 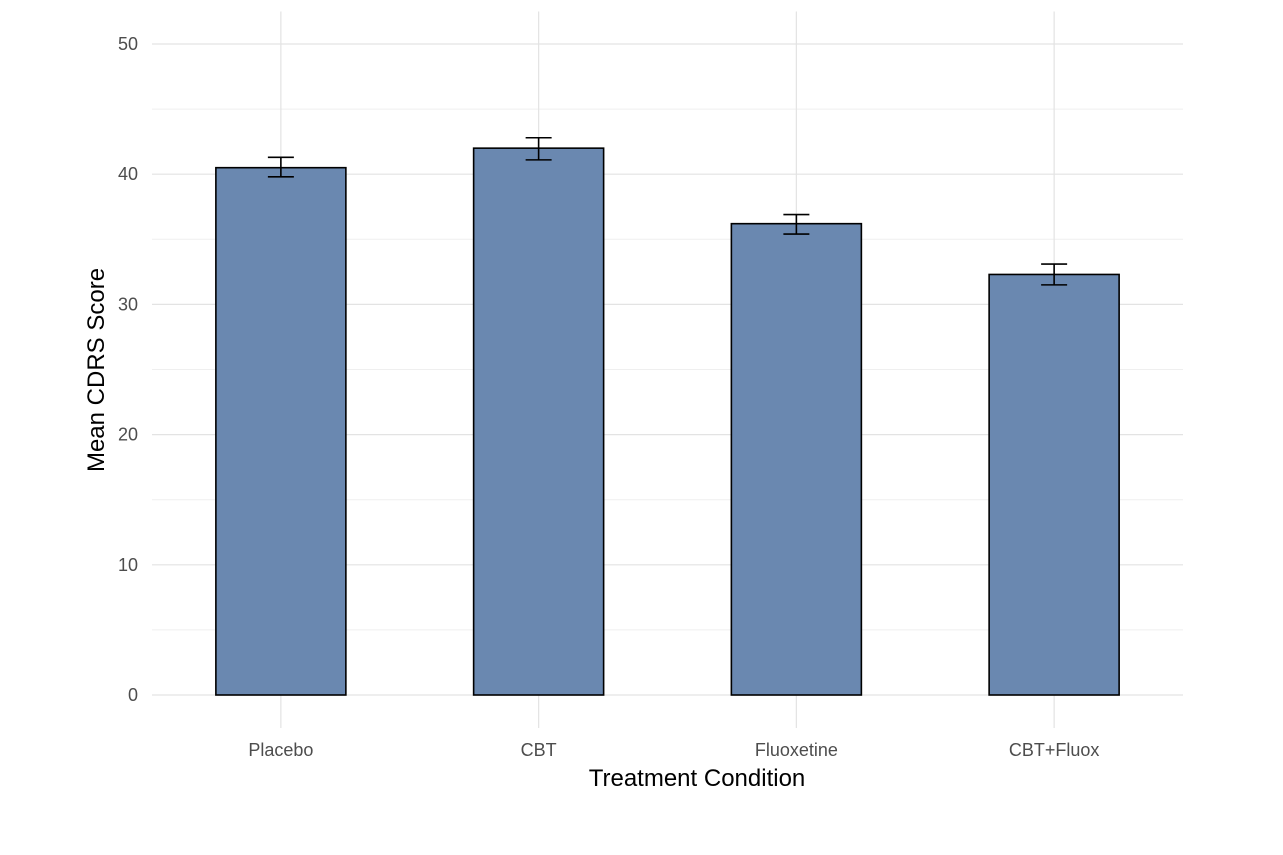 What do you see at coordinates (1054, 484) in the screenshot?
I see `bar-cbt-fluox` at bounding box center [1054, 484].